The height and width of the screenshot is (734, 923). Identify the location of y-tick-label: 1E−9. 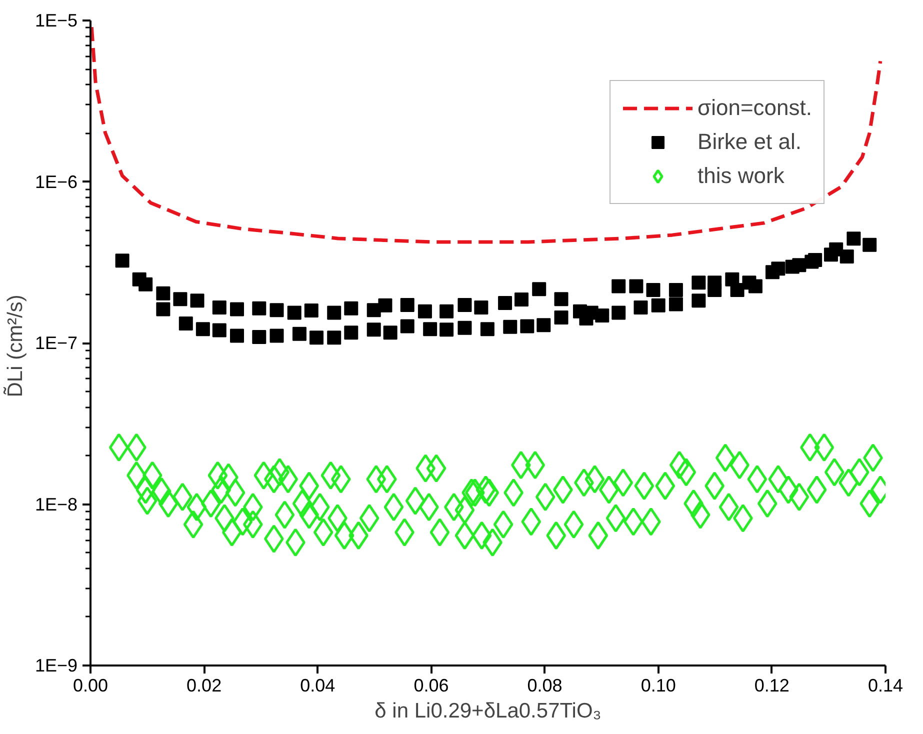
(56, 666).